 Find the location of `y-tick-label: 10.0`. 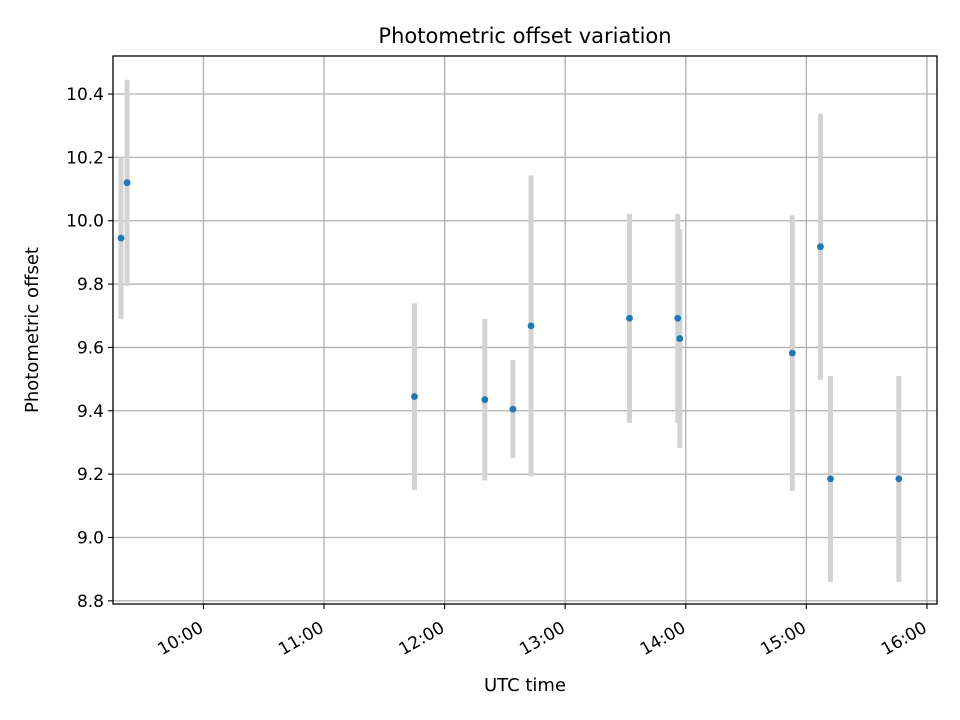

y-tick-label: 10.0 is located at coordinates (85, 222).